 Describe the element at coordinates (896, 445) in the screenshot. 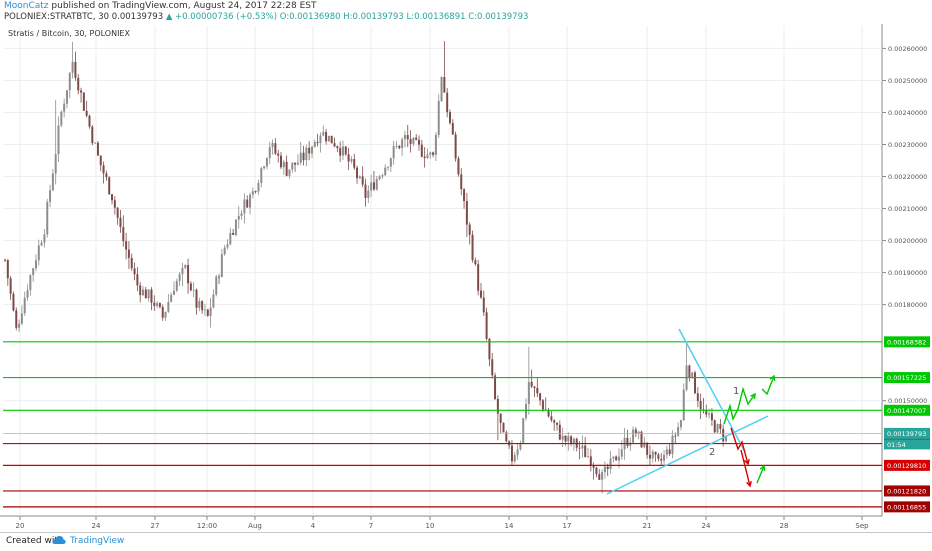

I see `countdown-label: 01:54` at that location.